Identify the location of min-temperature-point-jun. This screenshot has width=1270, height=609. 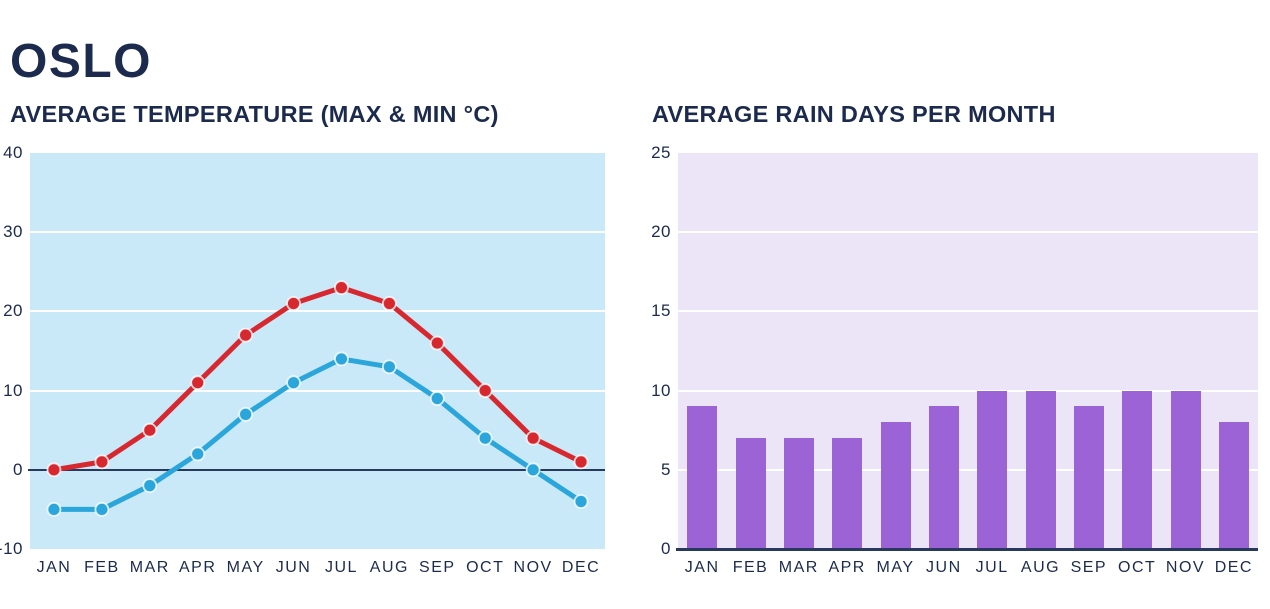
(293, 383).